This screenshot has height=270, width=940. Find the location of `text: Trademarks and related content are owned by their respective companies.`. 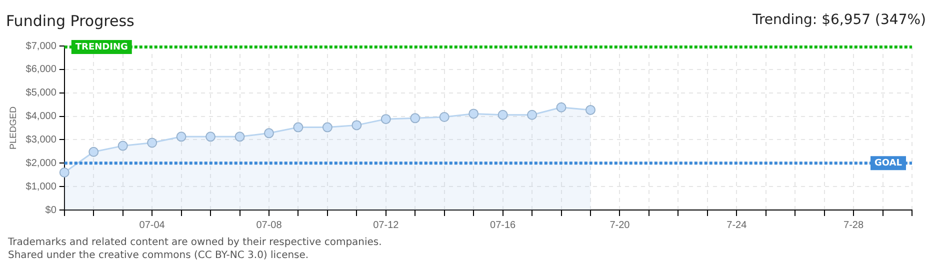

text: Trademarks and related content are owned by their respective companies. is located at coordinates (195, 242).